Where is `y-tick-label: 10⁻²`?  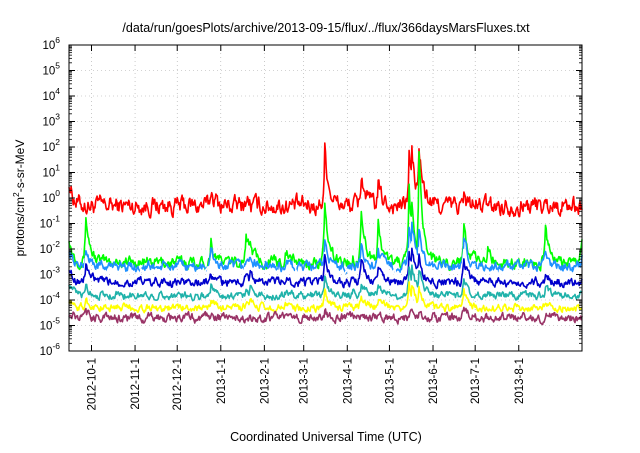 y-tick-label: 10⁻² is located at coordinates (50, 247).